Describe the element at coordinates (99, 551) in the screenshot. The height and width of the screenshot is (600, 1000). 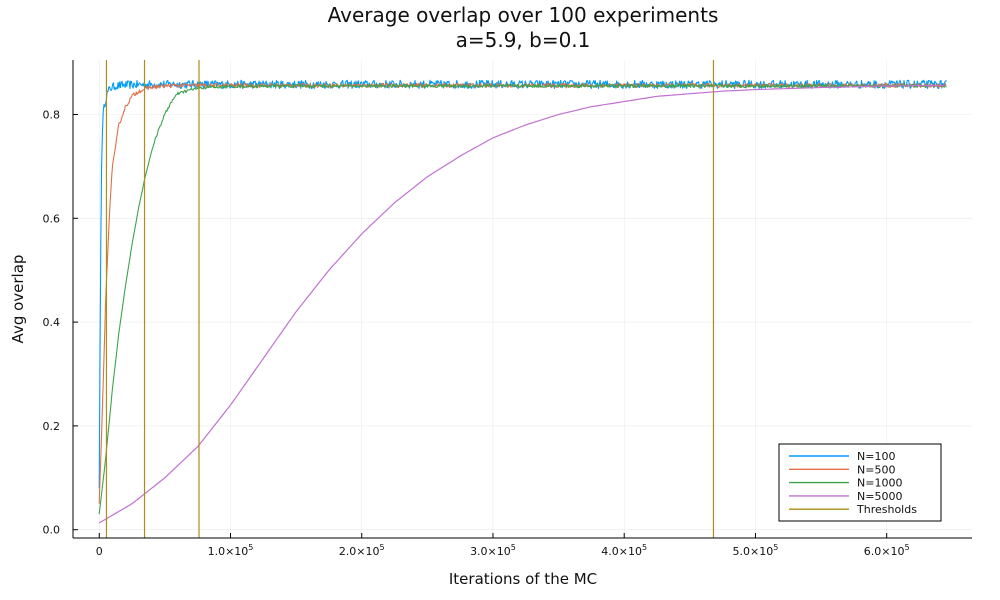
I see `x-tick-label: 0` at that location.